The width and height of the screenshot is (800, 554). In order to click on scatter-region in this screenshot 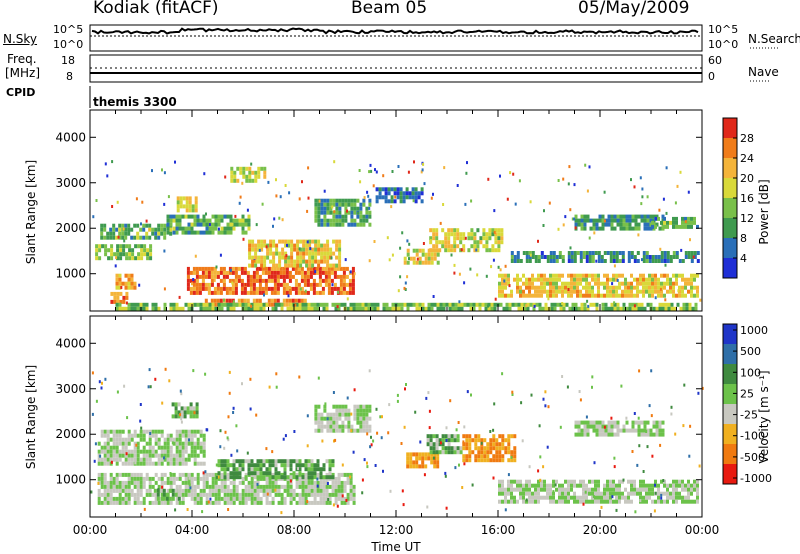, I will do `click(248, 174)`.